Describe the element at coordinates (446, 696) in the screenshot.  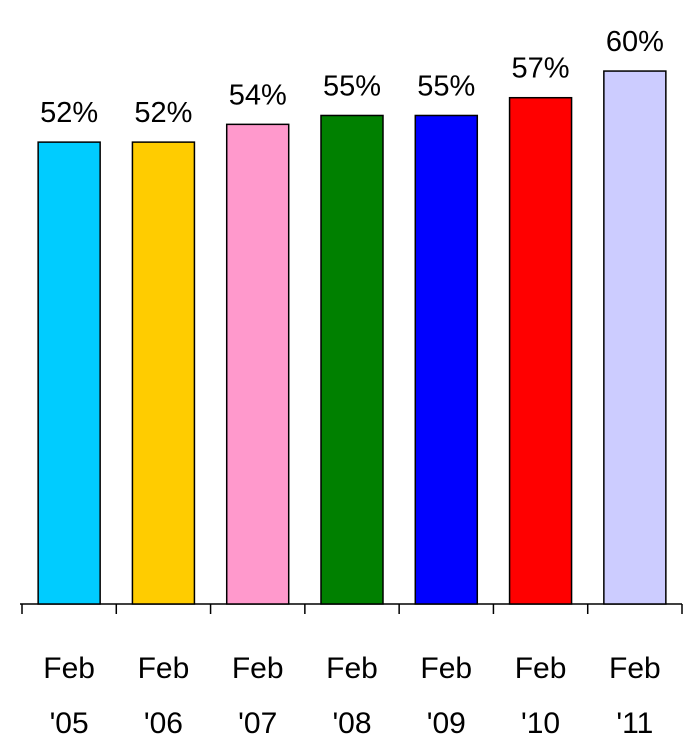
I see `x-tick-label: Feb '09` at that location.